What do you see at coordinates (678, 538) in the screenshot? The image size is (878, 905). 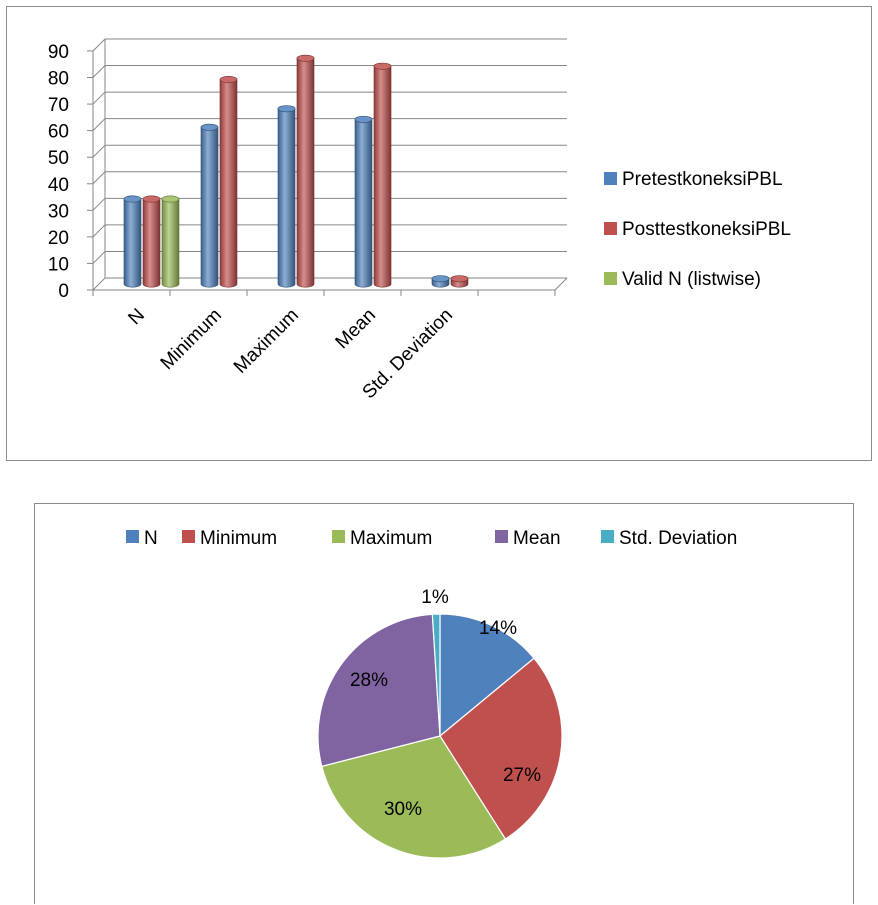 I see `legend-label: Std. Deviation` at bounding box center [678, 538].